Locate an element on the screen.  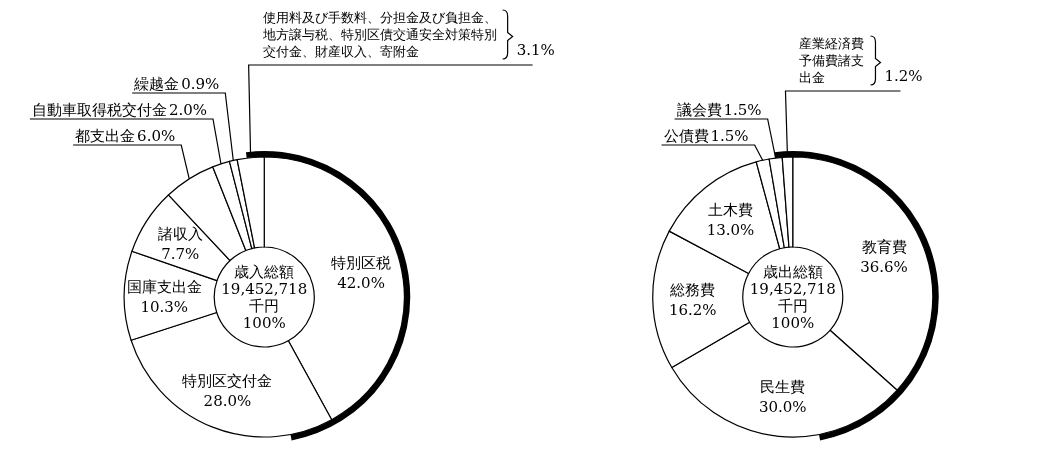
slice-label: 繰越金 is located at coordinates (156, 84).